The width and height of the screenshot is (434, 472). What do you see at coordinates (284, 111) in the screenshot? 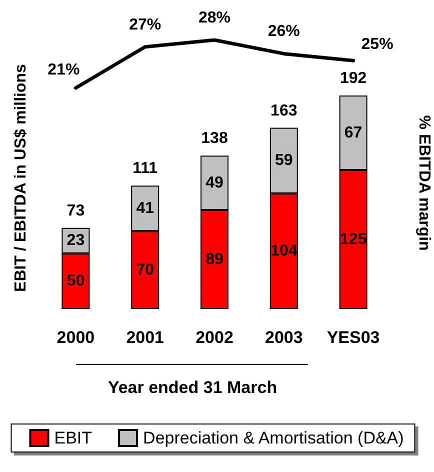
I see `total-label: 163` at bounding box center [284, 111].